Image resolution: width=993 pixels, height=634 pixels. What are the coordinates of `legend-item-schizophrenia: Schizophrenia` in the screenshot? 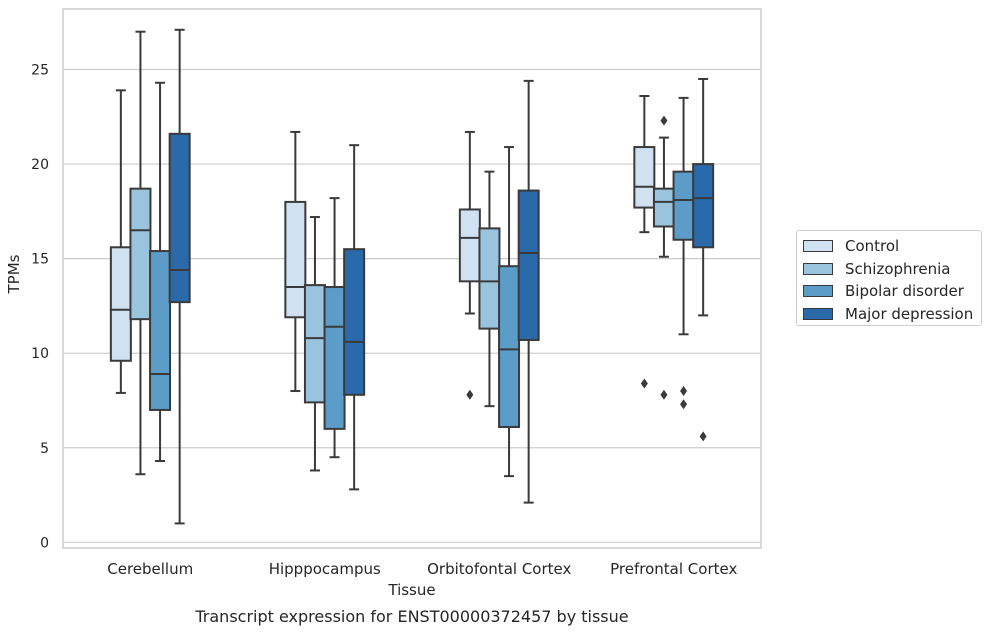 It's located at (892, 269).